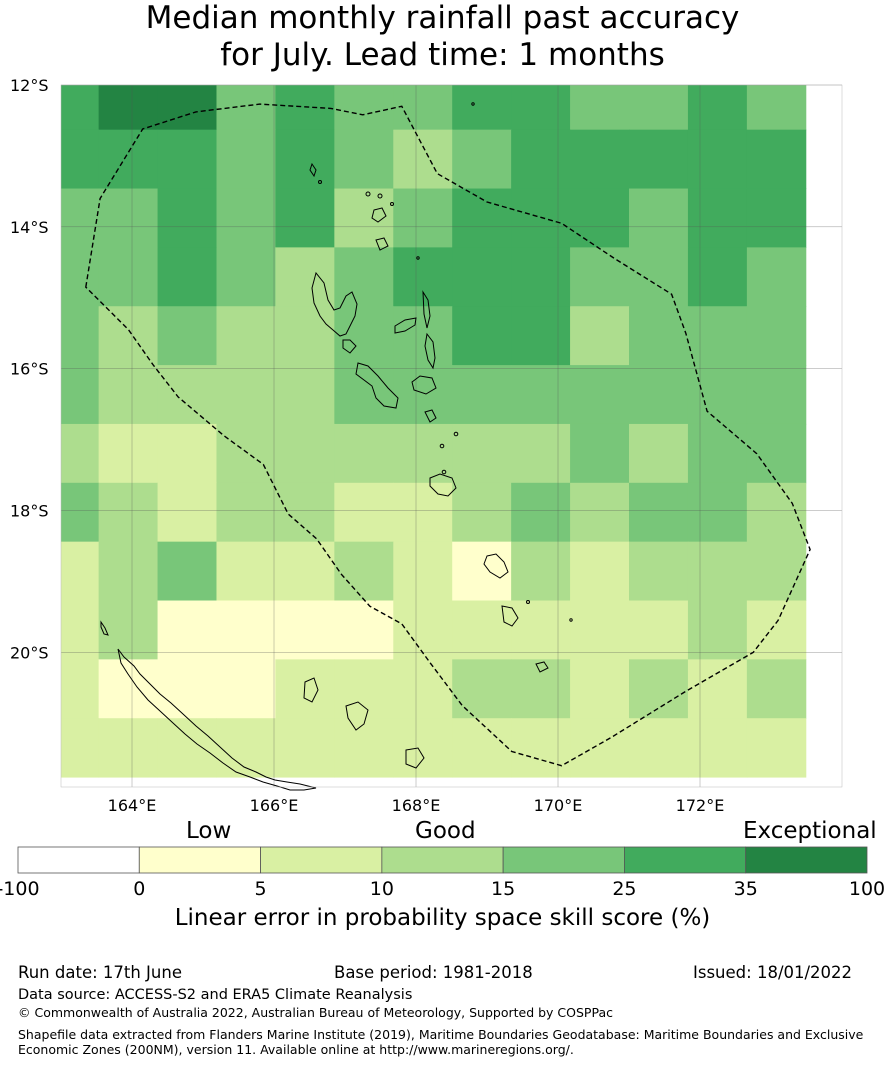 This screenshot has height=1065, width=885. Describe the element at coordinates (29, 86) in the screenshot. I see `latitude-label: 12°S` at that location.